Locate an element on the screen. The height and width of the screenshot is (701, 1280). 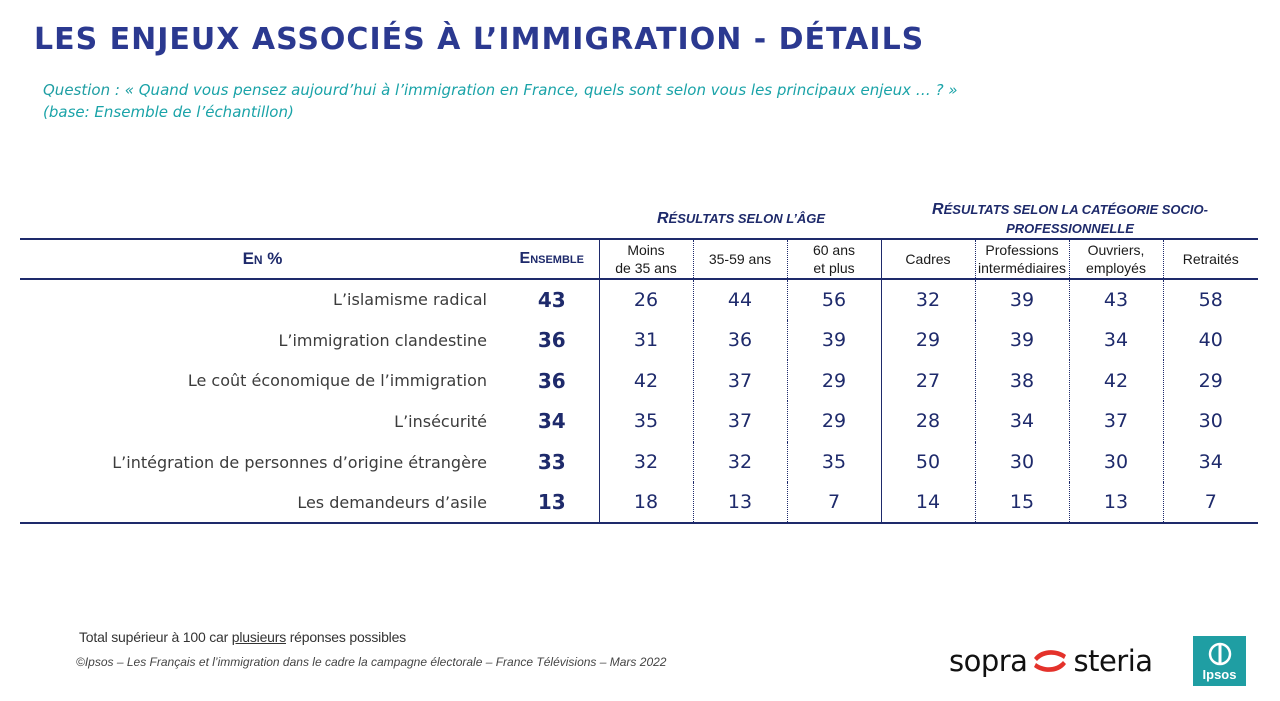
cell-ensemble: 13 is located at coordinates (551, 502).